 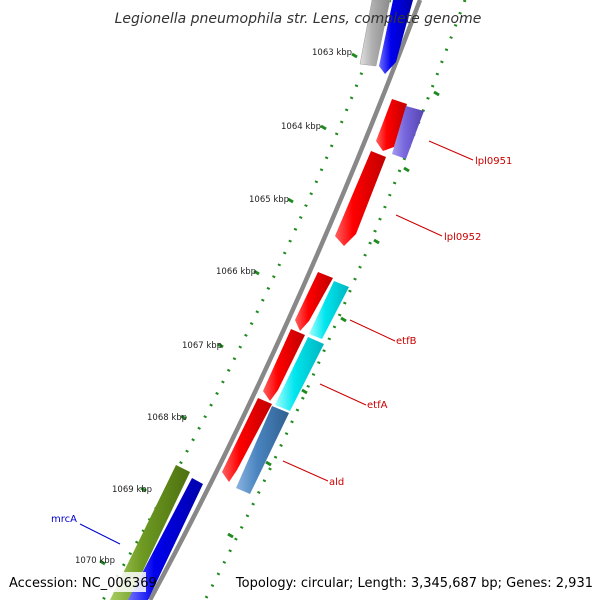 I want to click on callout-line-mrcA, so click(x=100, y=534).